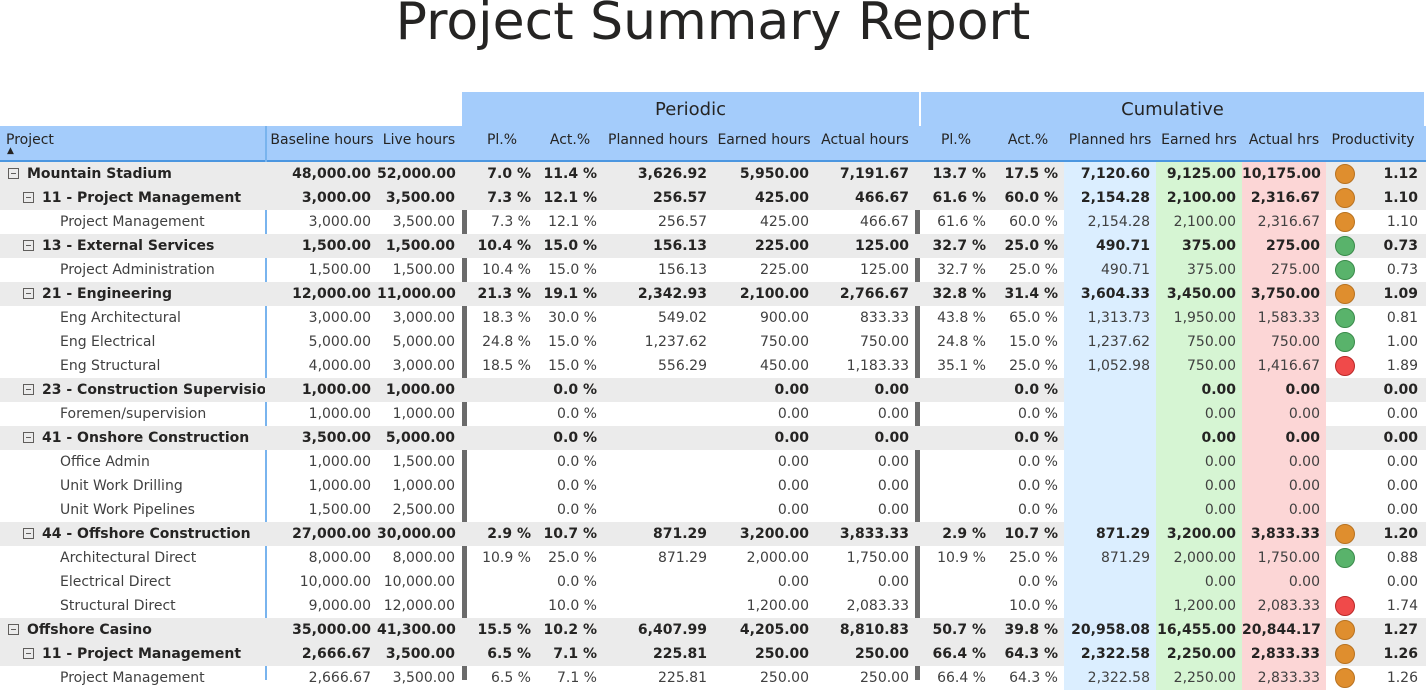 Image resolution: width=1426 pixels, height=690 pixels. I want to click on planned-hrs-cell, so click(1110, 438).